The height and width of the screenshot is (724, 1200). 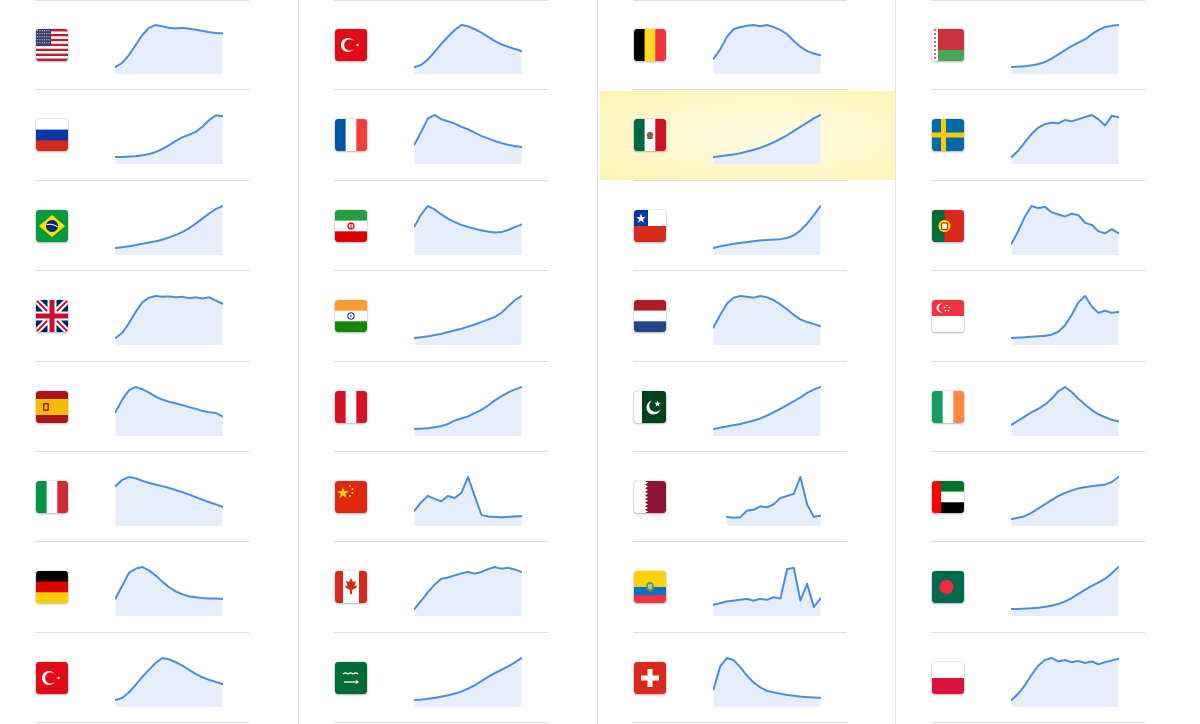 I want to click on france-flag, so click(x=351, y=135).